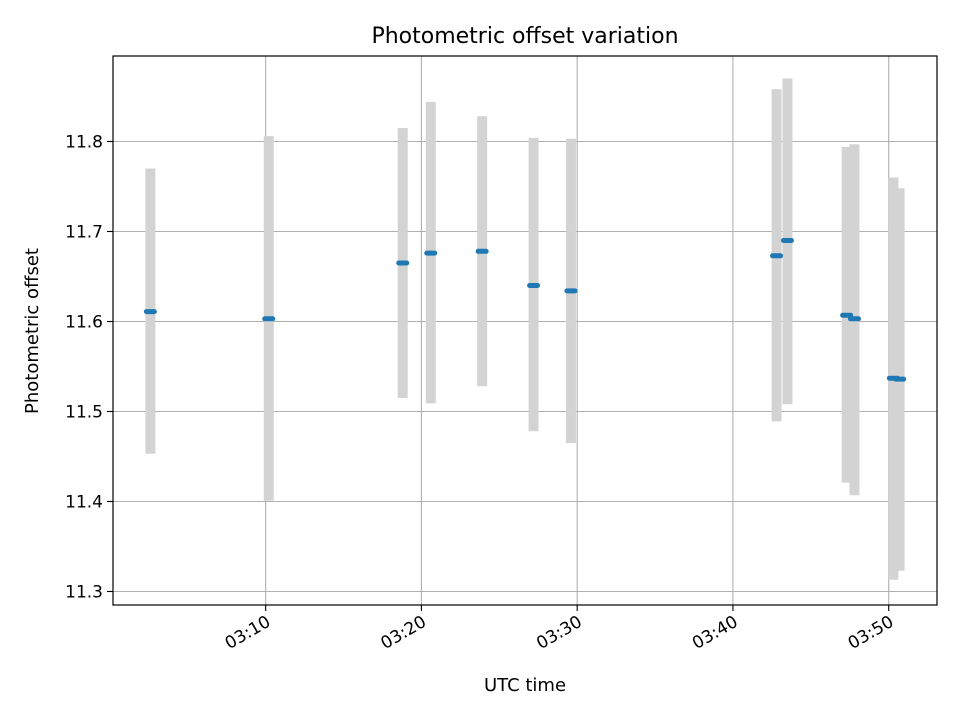 Image resolution: width=960 pixels, height=720 pixels. Describe the element at coordinates (84, 323) in the screenshot. I see `y-tick-label: 11.6` at that location.